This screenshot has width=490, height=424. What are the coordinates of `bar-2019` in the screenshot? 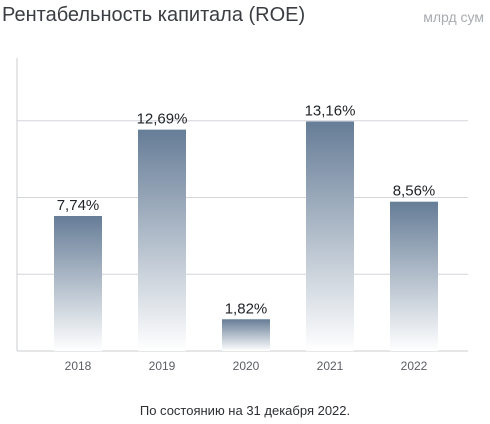 It's located at (162, 240).